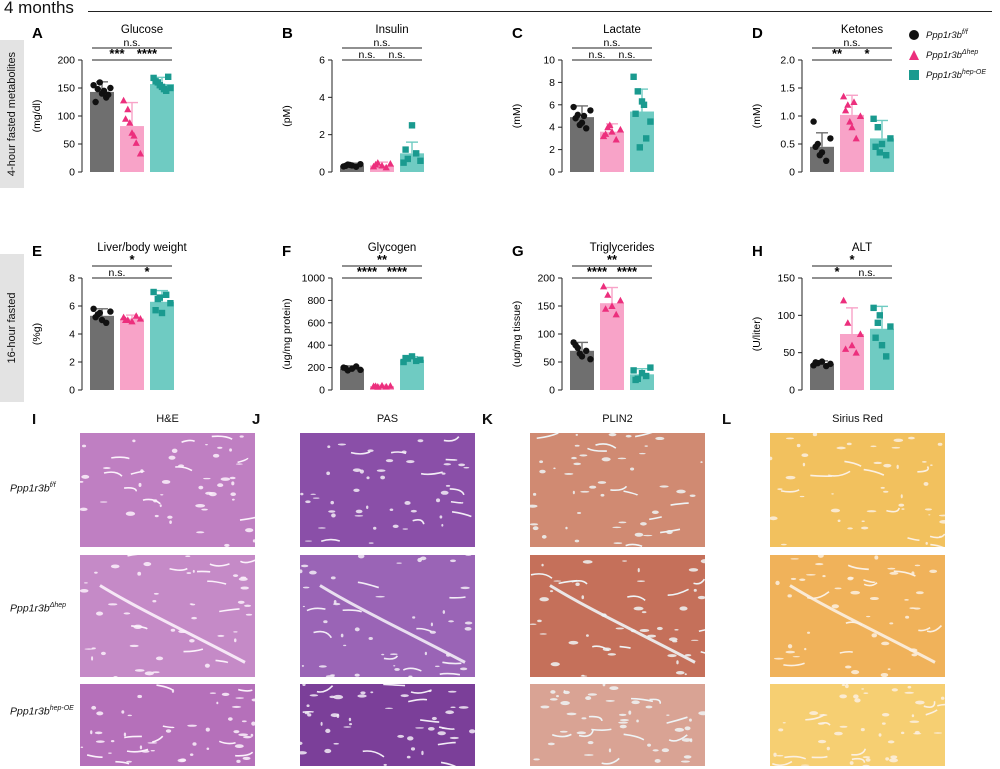 This screenshot has width=1000, height=769. I want to click on panel-letter: G, so click(518, 251).